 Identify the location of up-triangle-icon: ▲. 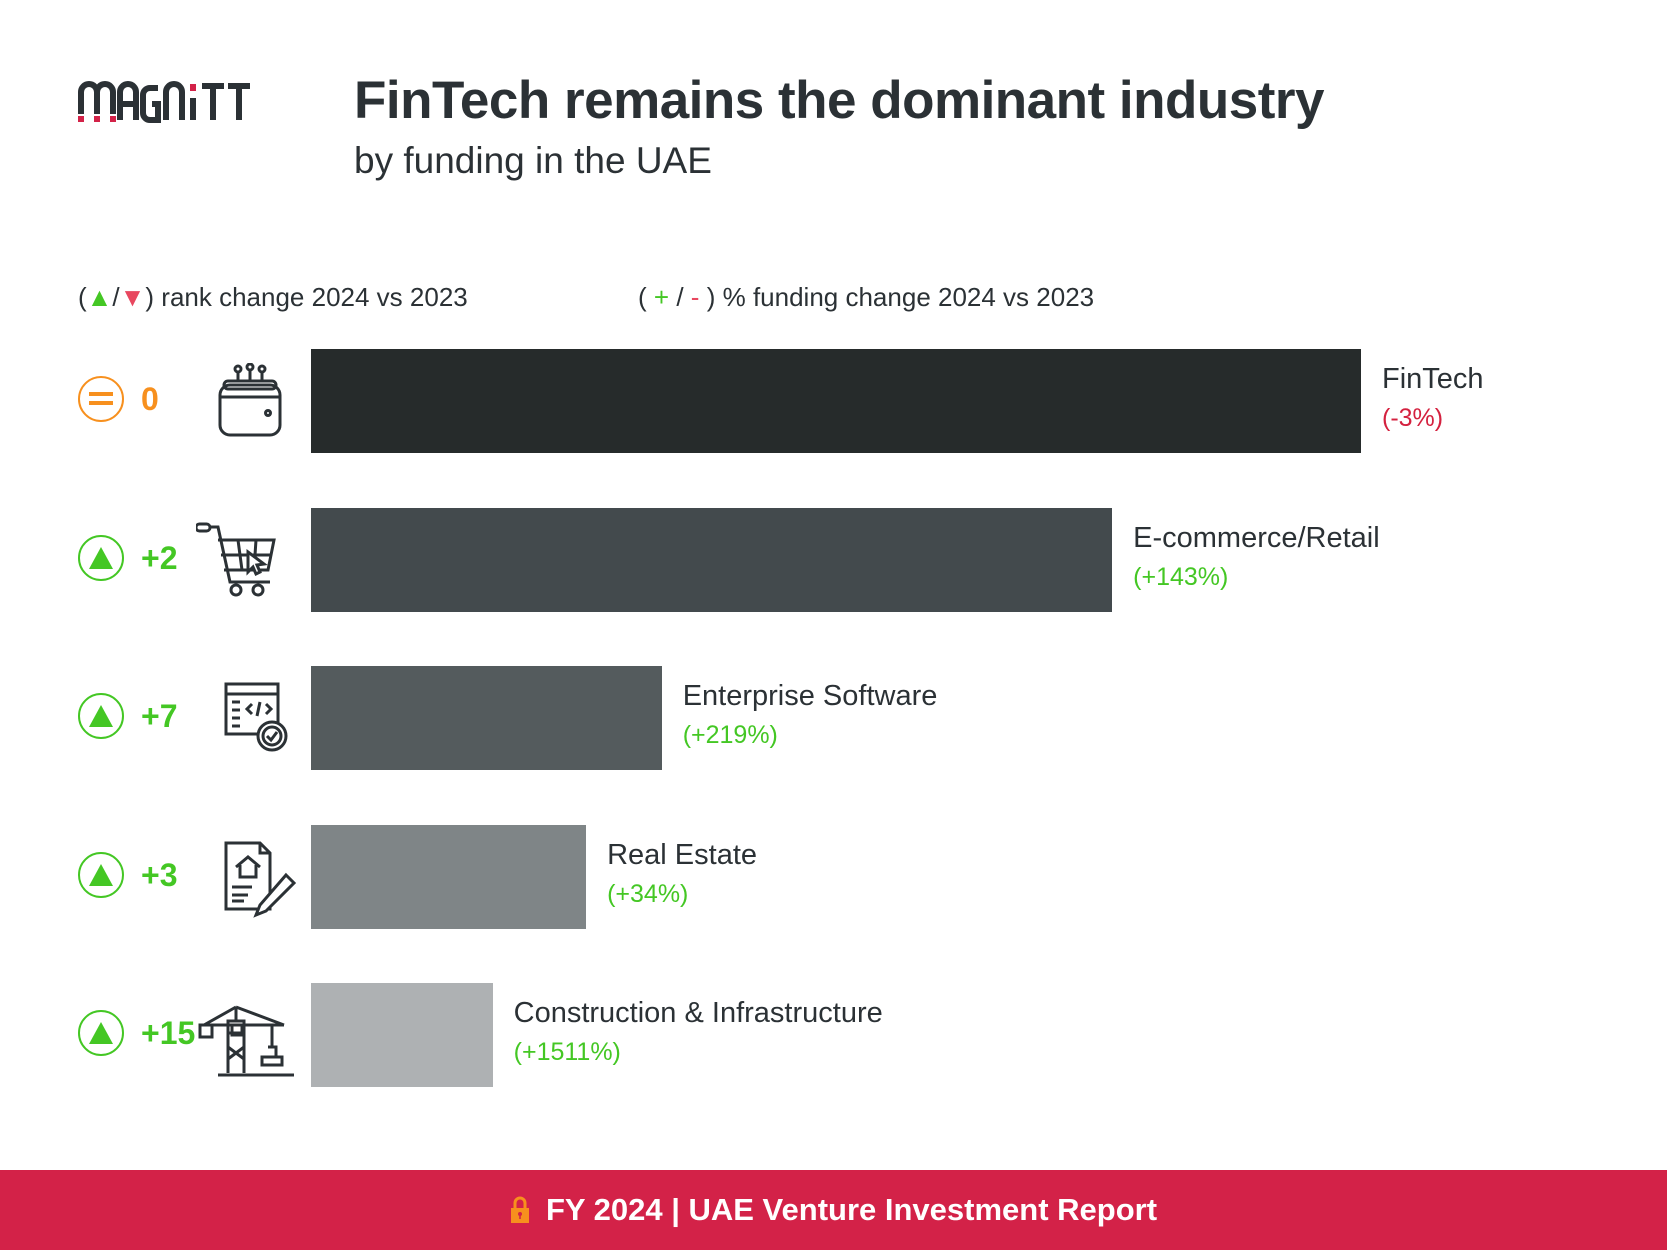
(99, 297).